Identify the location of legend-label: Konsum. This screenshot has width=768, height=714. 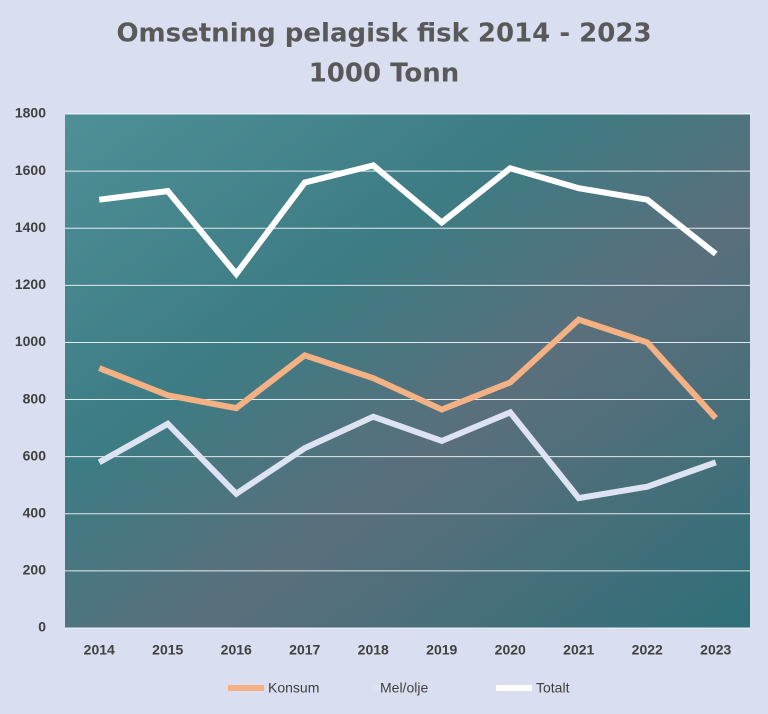
(293, 688).